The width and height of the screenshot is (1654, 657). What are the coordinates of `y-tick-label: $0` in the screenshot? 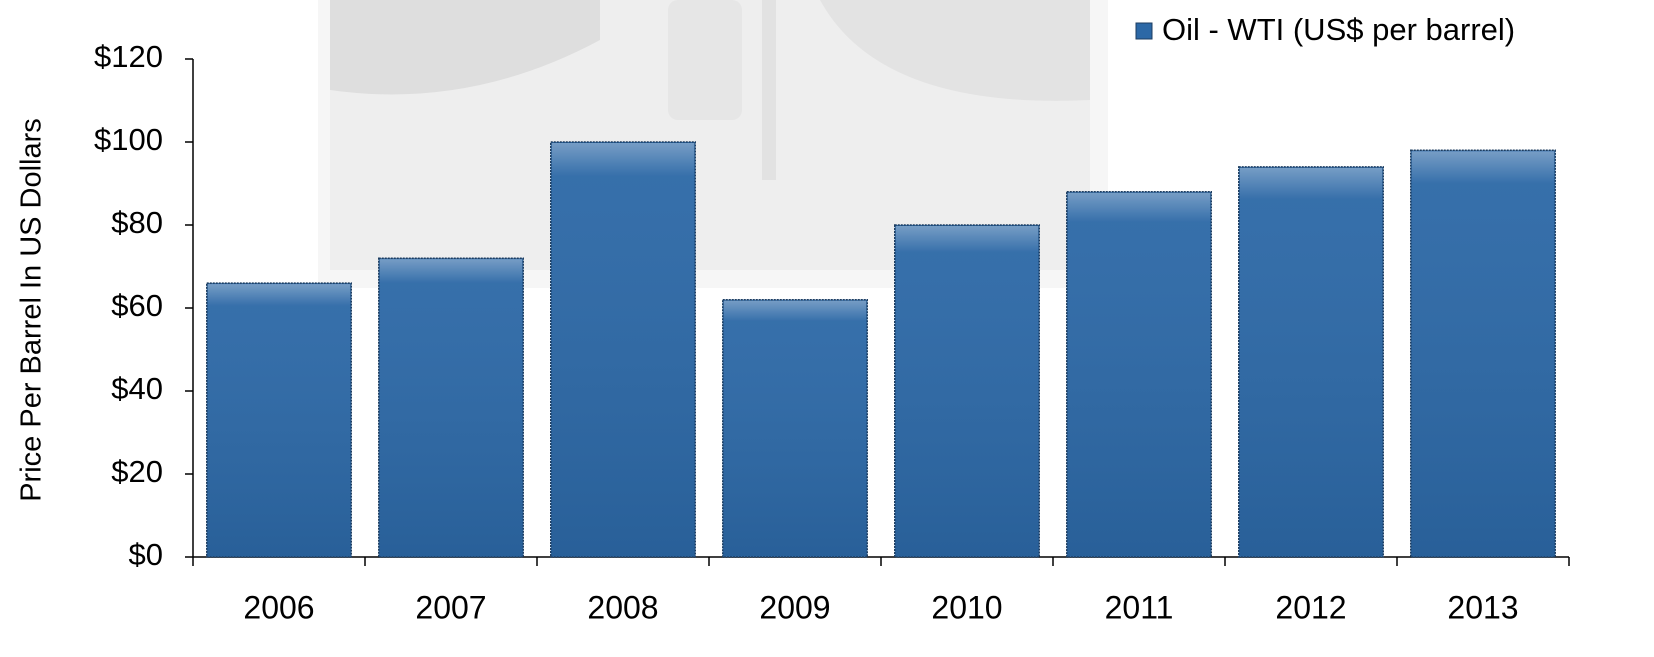 It's located at (146, 554).